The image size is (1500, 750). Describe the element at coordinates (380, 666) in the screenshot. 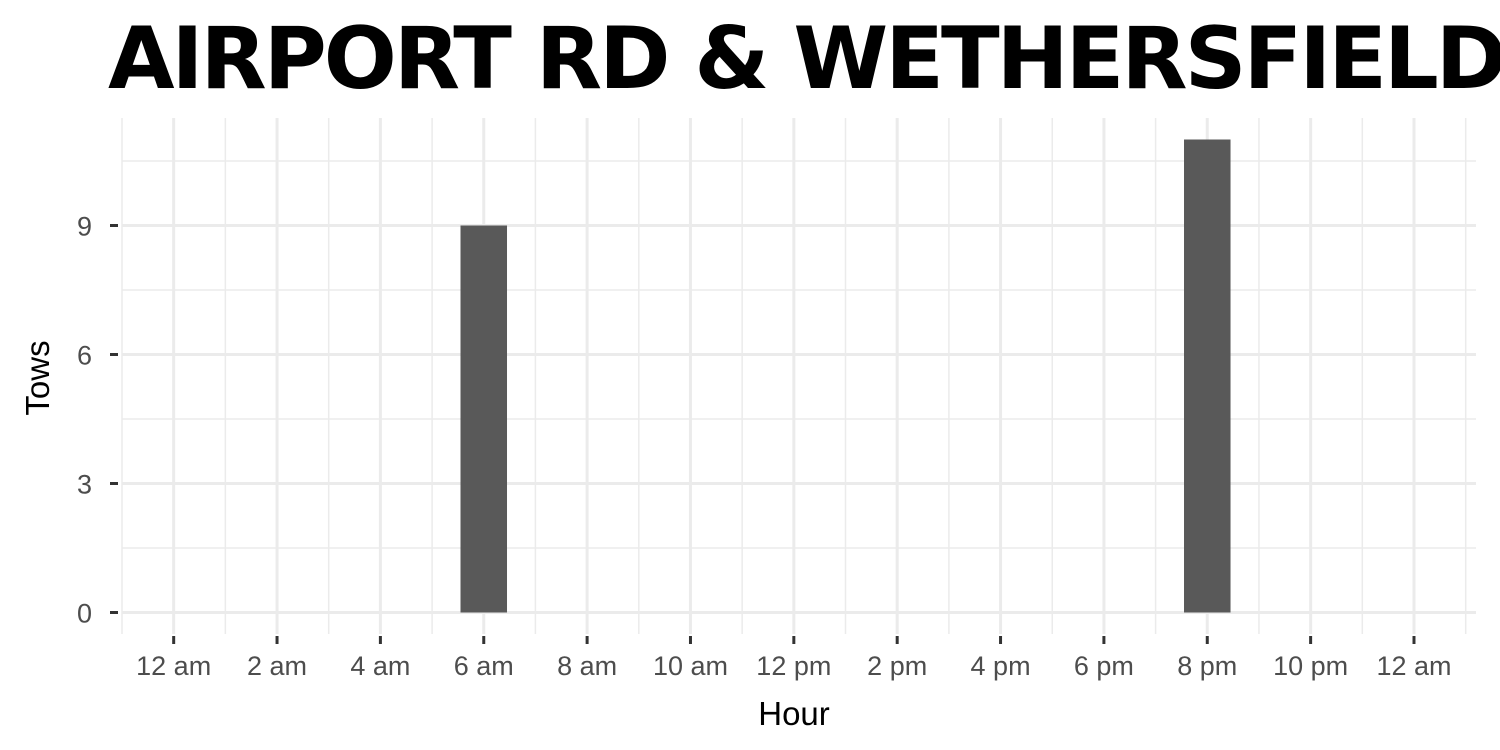

I see `x-tick-label: 4 am` at that location.